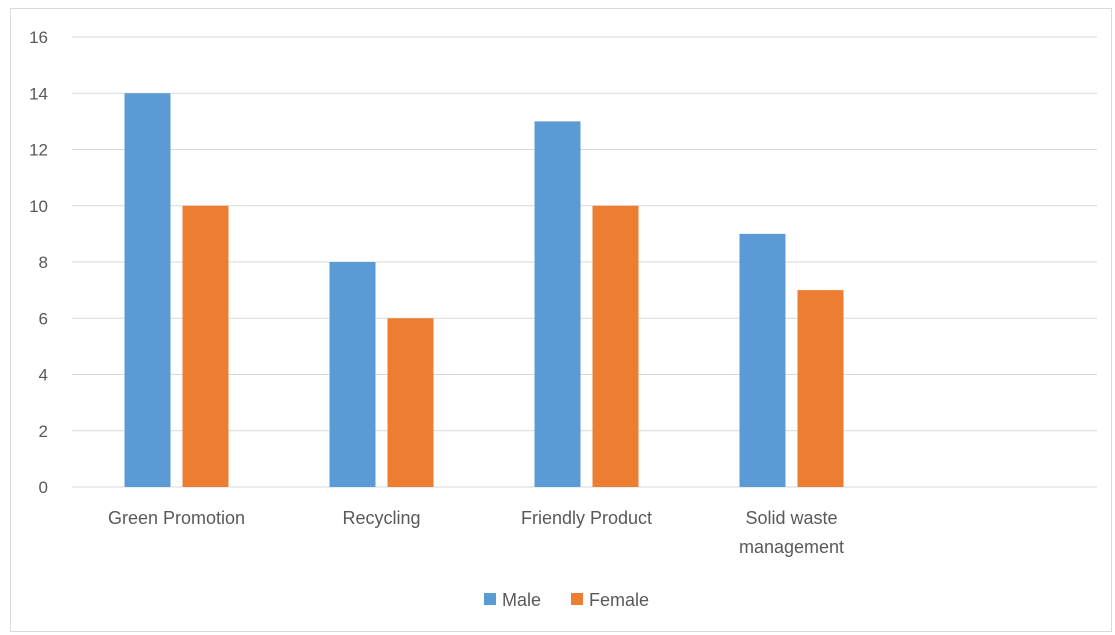 The height and width of the screenshot is (635, 1115). What do you see at coordinates (586, 518) in the screenshot?
I see `x-category-label: Friendly Product` at bounding box center [586, 518].